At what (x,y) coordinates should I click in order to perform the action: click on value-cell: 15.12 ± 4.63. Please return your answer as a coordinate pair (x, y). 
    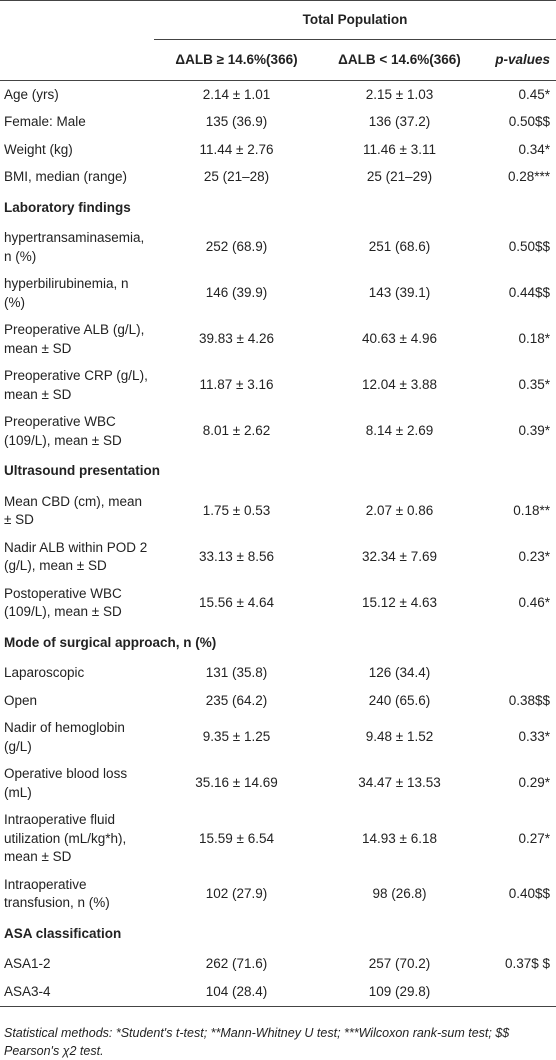
    Looking at the image, I should click on (399, 602).